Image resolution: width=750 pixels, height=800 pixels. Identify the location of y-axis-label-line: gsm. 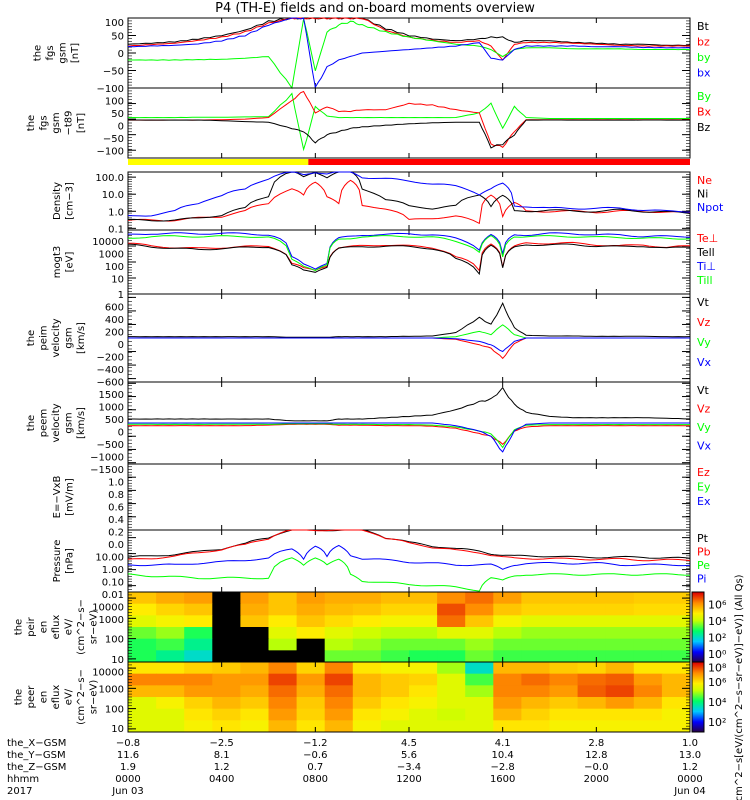
(69, 337).